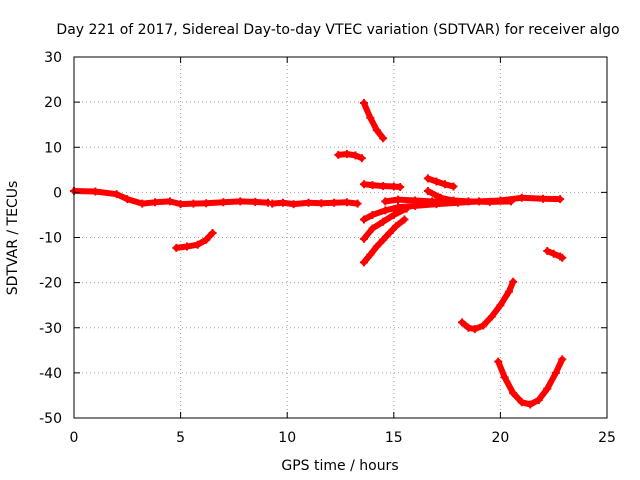 This screenshot has width=640, height=480. Describe the element at coordinates (53, 58) in the screenshot. I see `y-tick-label: 30` at that location.